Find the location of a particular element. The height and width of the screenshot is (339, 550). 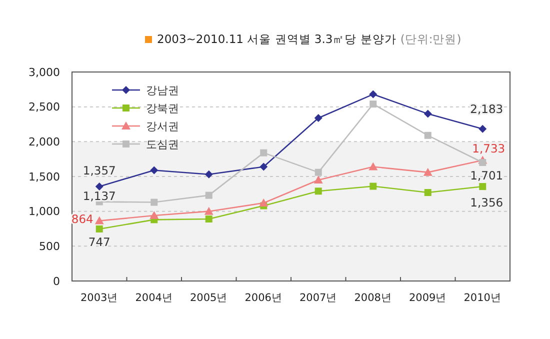

y-tick-label: 500 is located at coordinates (49, 247).